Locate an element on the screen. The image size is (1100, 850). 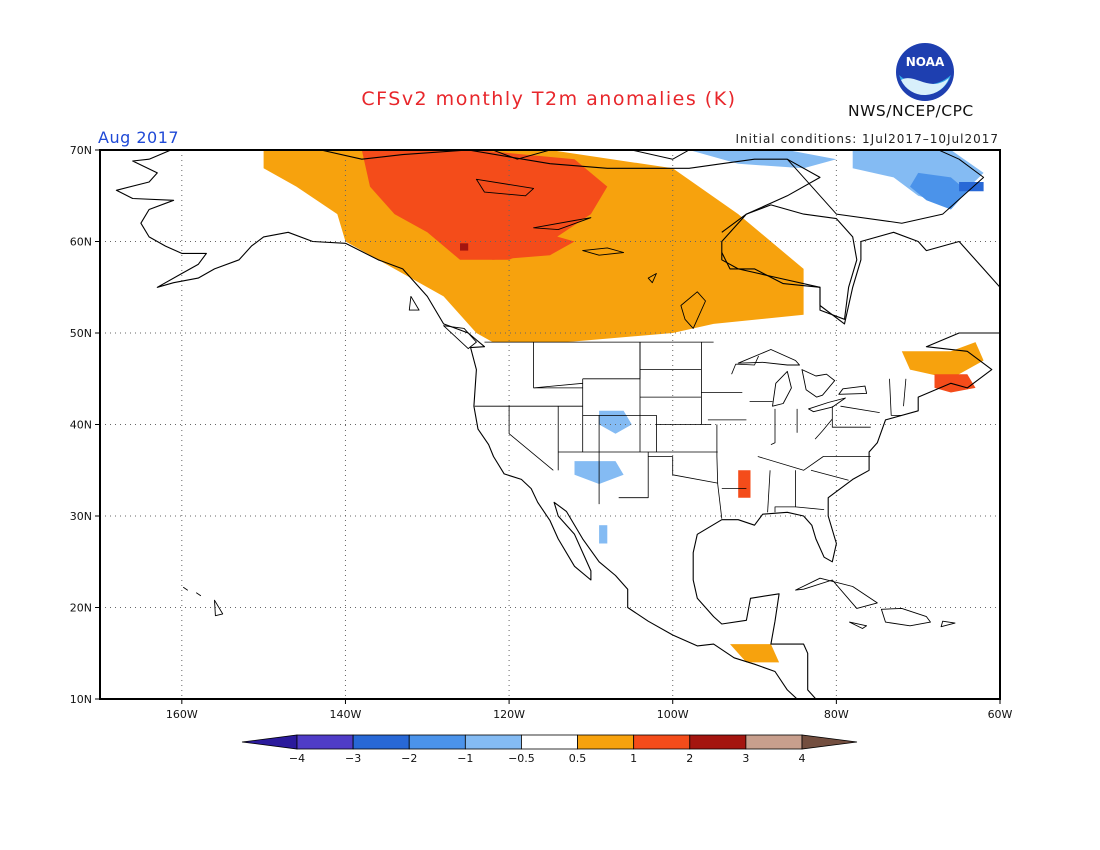
colorbar-arrow-low is located at coordinates (269, 742).